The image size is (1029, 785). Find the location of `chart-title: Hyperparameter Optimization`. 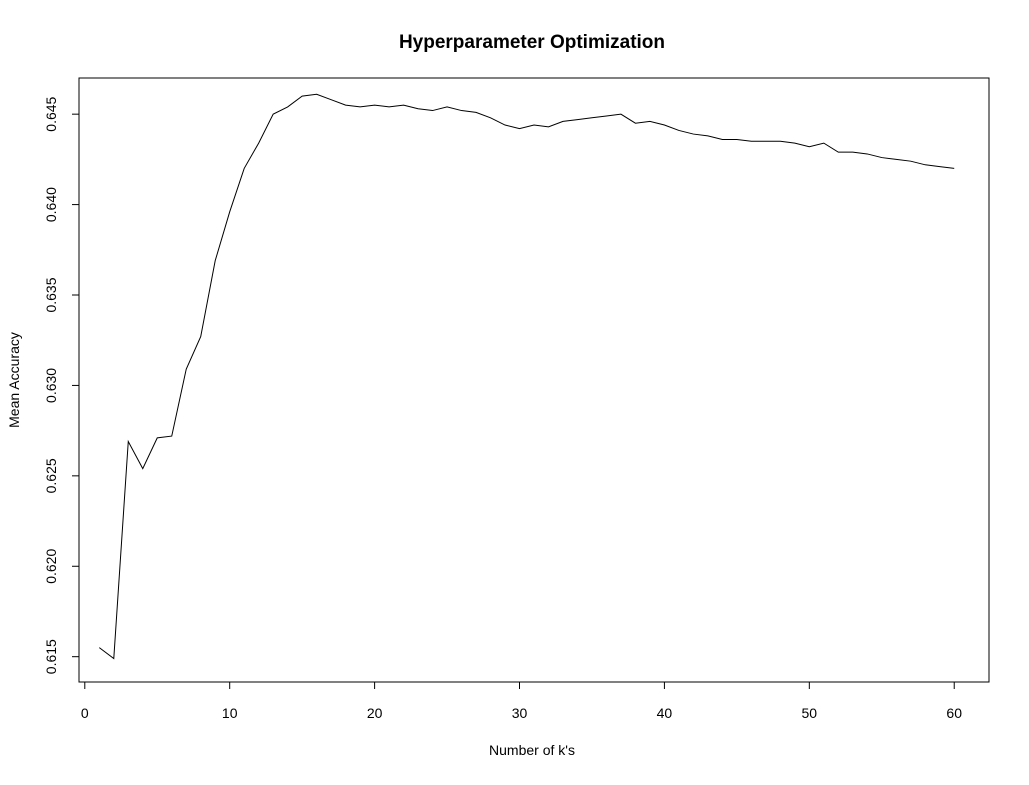

chart-title: Hyperparameter Optimization is located at coordinates (532, 42).